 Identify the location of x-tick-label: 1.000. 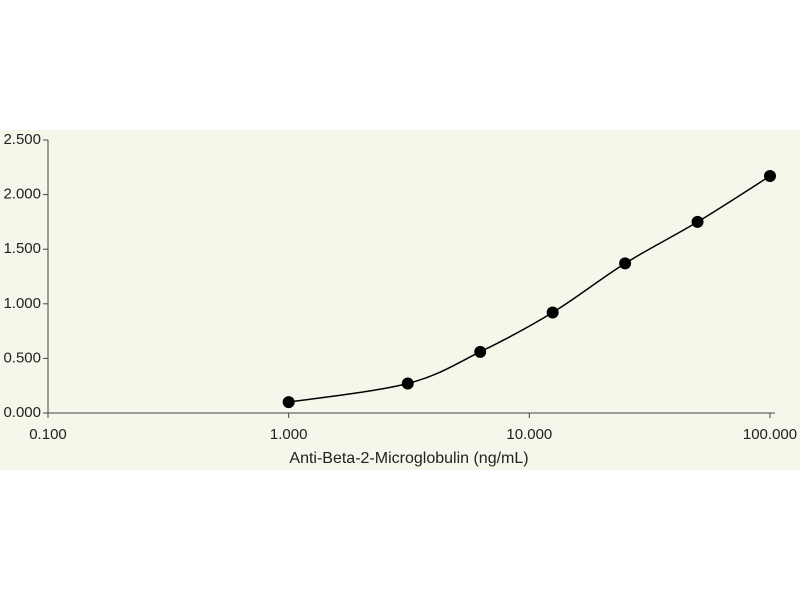
(289, 434).